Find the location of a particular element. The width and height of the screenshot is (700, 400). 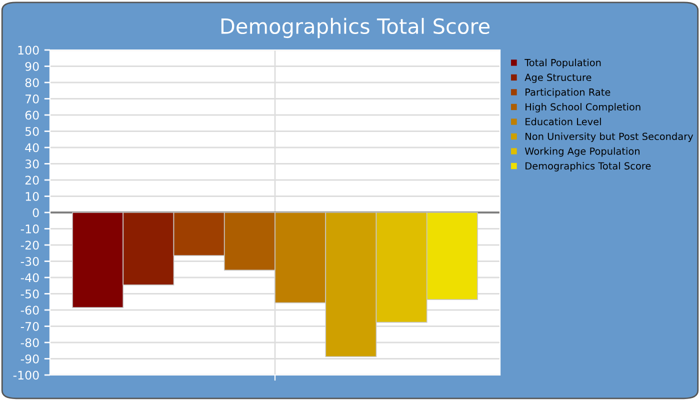

legend-label: Non University but Post Secondary is located at coordinates (610, 137).